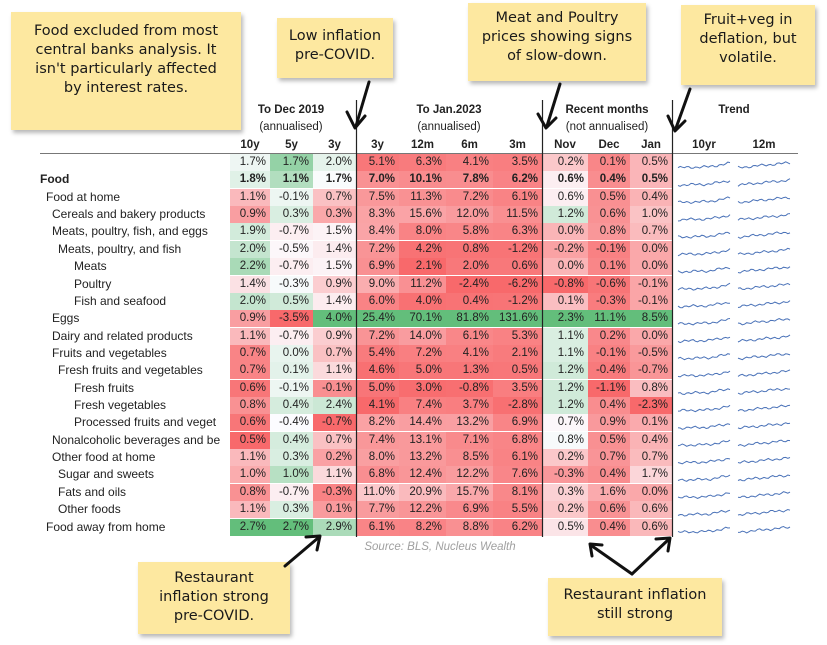 The width and height of the screenshot is (827, 645). Describe the element at coordinates (449, 110) in the screenshot. I see `group-title-jan2023: To Jan.2023` at that location.